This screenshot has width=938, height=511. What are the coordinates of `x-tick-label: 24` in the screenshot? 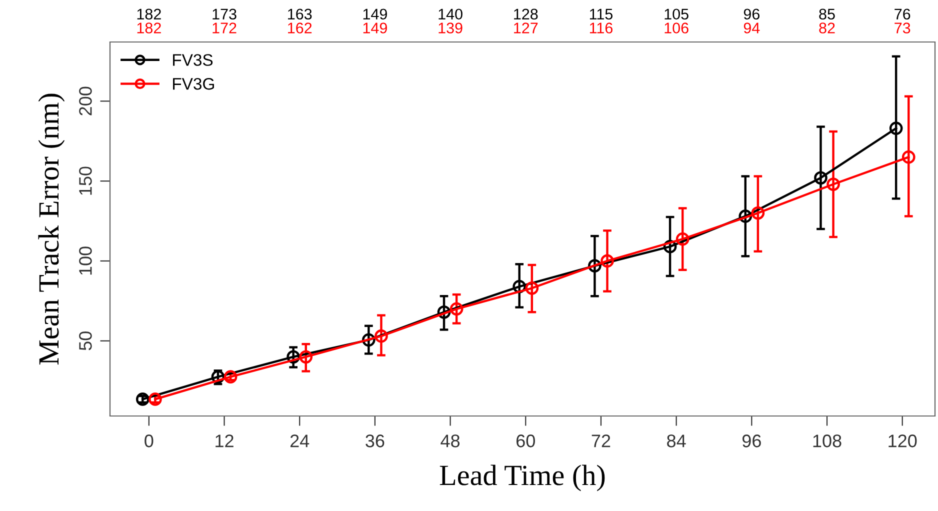 It's located at (300, 441).